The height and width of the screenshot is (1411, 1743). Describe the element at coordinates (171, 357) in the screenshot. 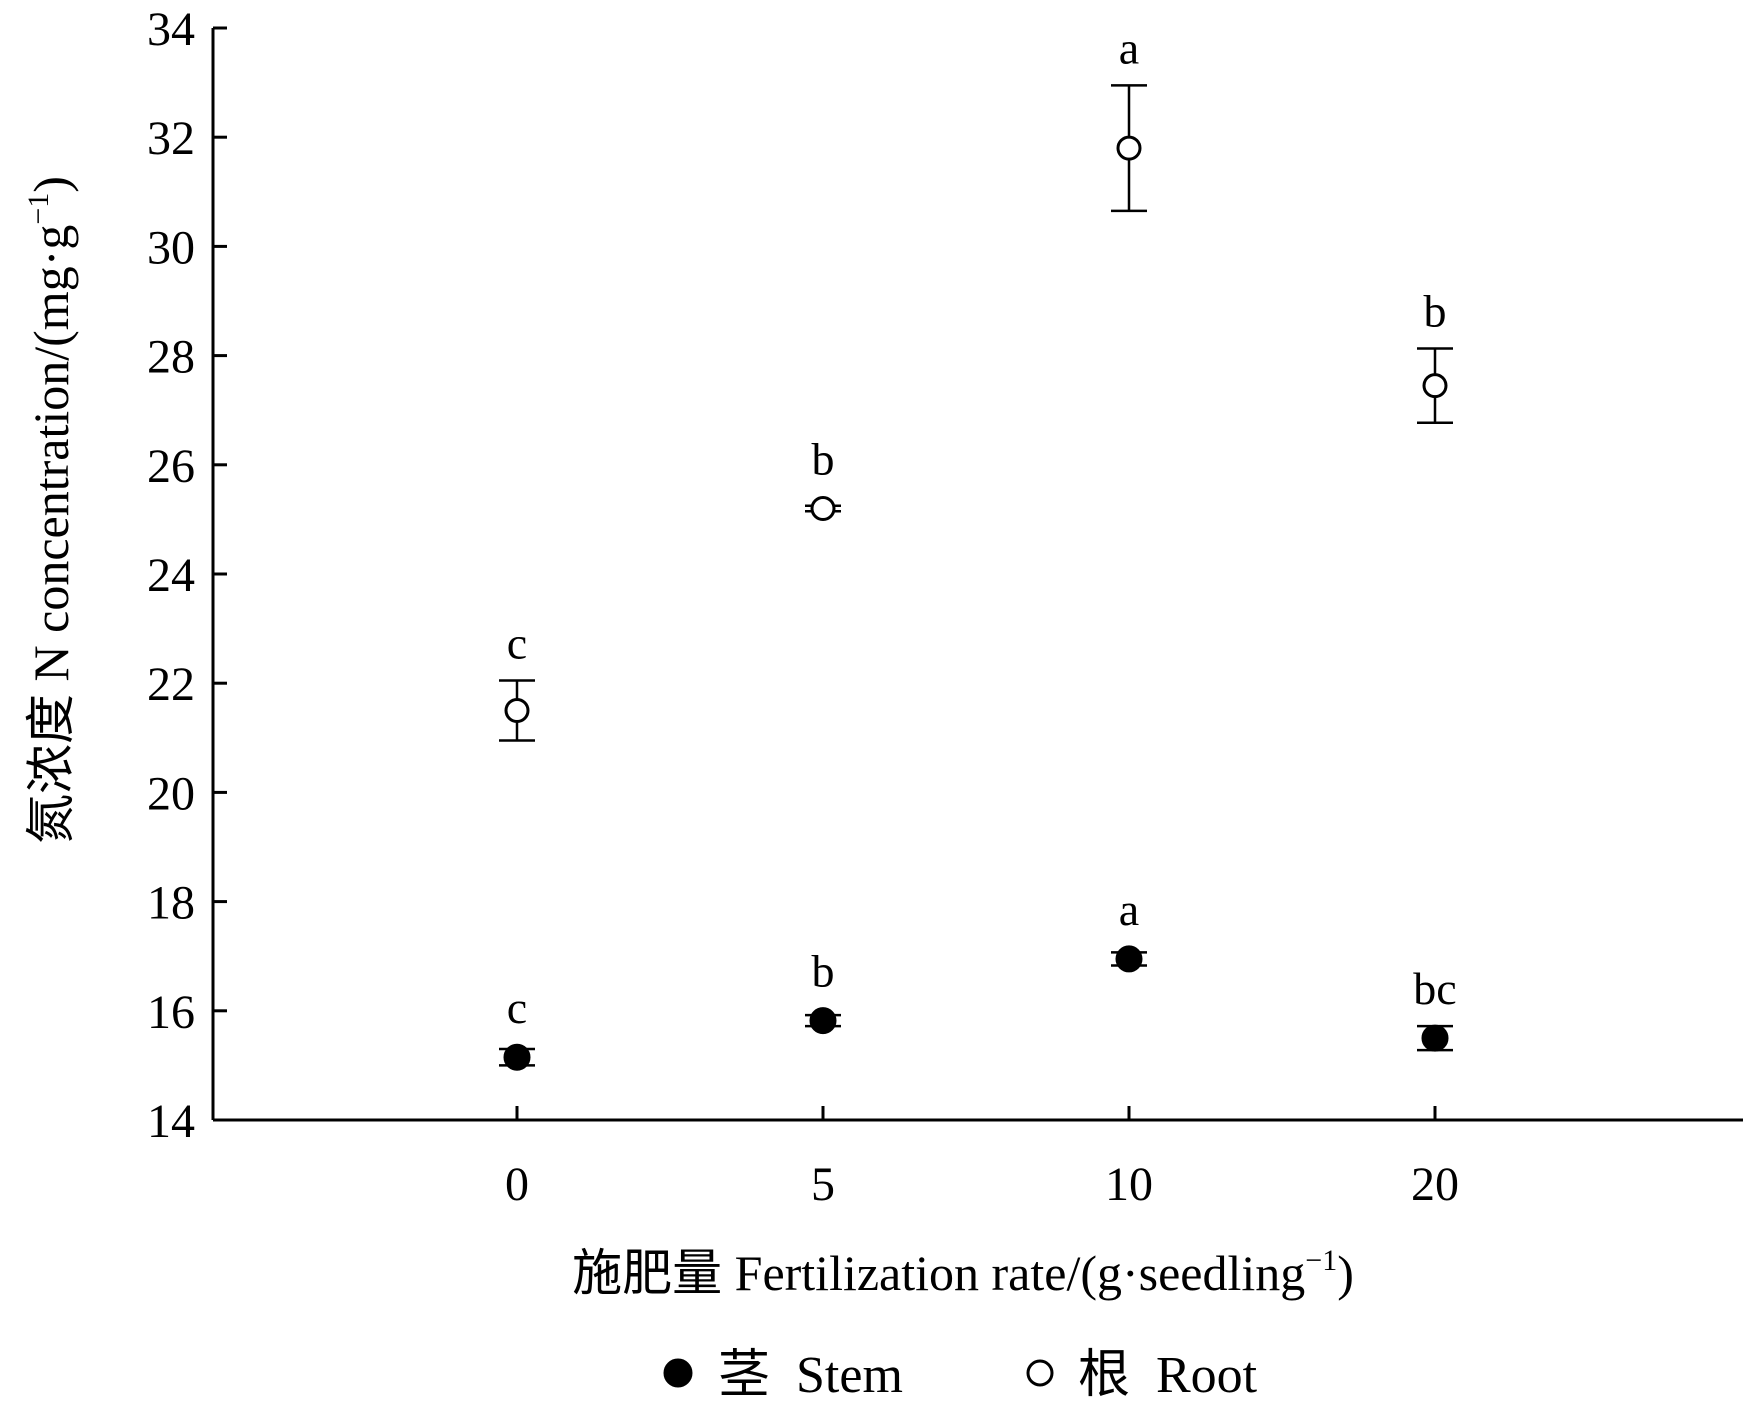

I see `y-tick-label: 28` at that location.